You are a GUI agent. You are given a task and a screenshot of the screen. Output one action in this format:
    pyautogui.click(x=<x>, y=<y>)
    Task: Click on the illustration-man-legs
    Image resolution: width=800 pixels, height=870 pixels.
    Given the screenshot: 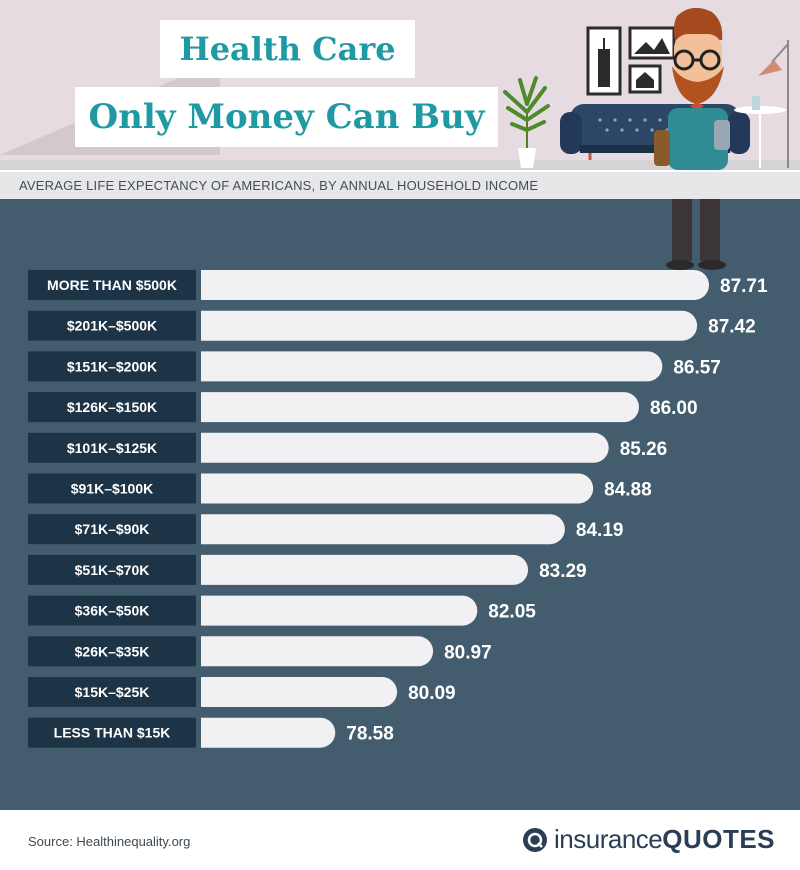 What is the action you would take?
    pyautogui.click(x=696, y=234)
    